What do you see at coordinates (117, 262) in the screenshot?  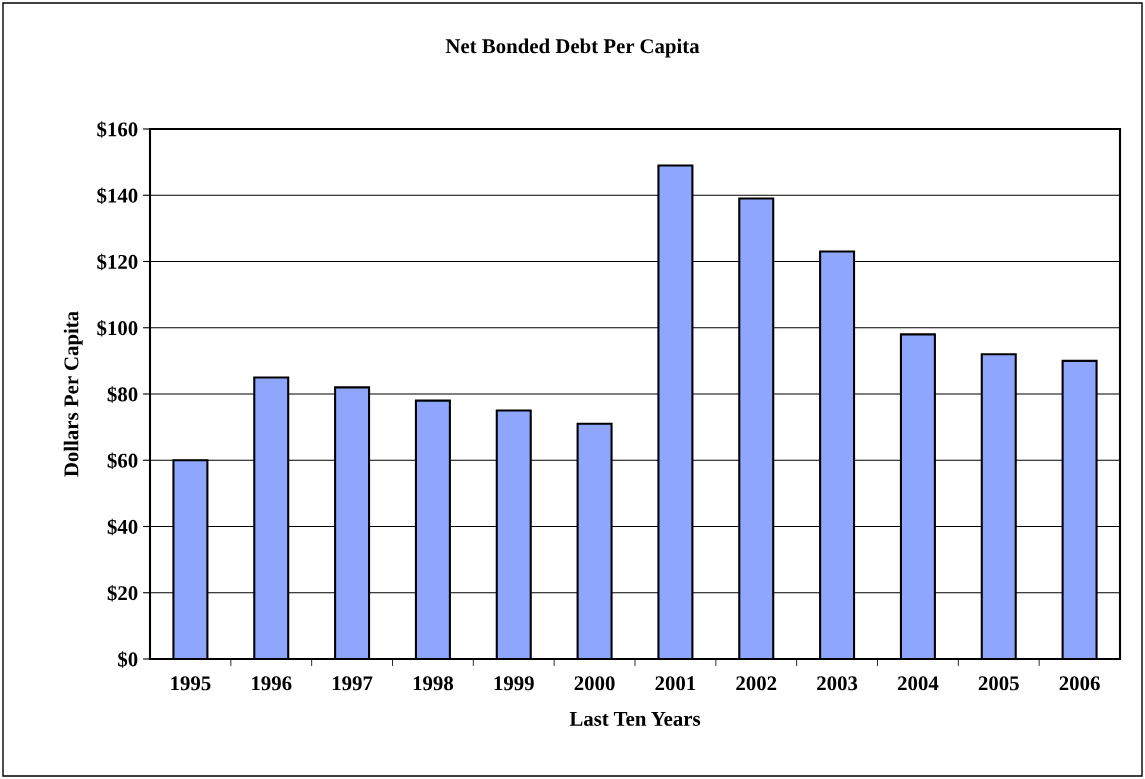 I see `y-tick-label: $120` at bounding box center [117, 262].